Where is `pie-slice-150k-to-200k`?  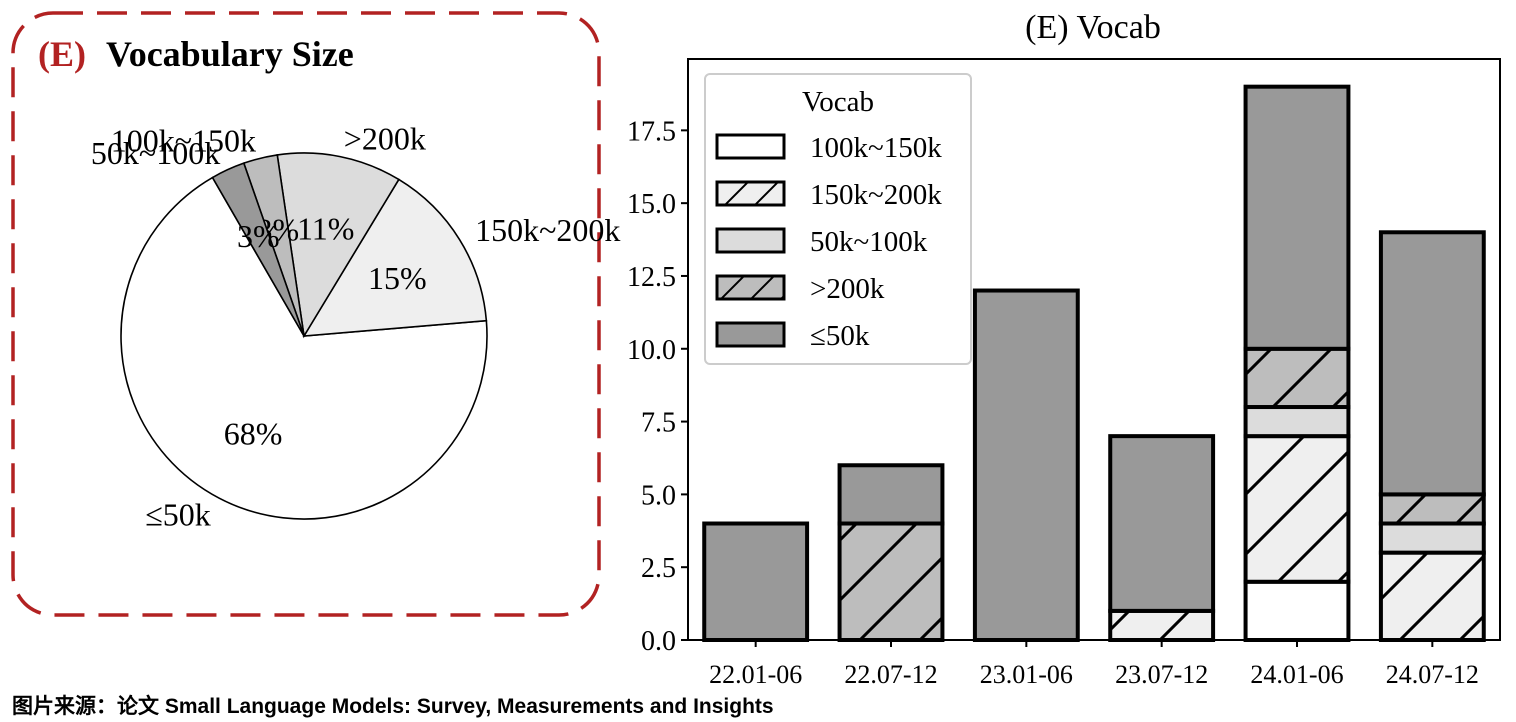
pie-slice-150k-to-200k is located at coordinates (395, 257).